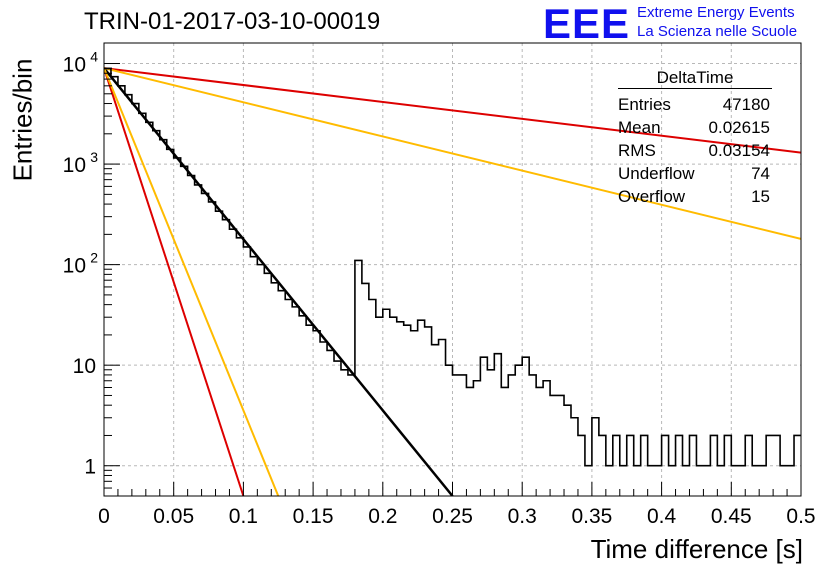 This screenshot has width=836, height=572. Describe the element at coordinates (695, 150) in the screenshot. I see `stats-row: RMS 0.03154` at that location.